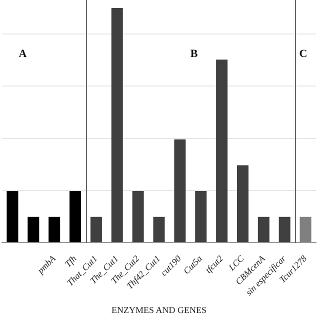 The image size is (320, 320). What do you see at coordinates (194, 54) in the screenshot?
I see `annotation: B` at bounding box center [194, 54].